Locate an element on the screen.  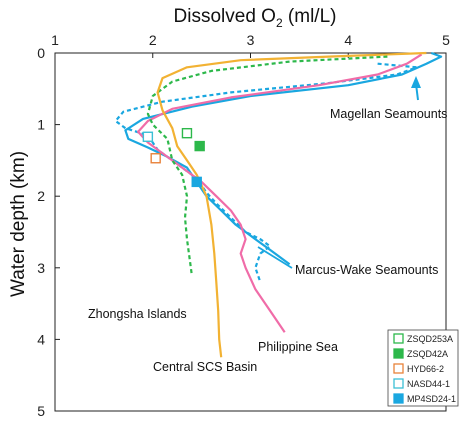
x-axis-title-unit: (ml/L) is located at coordinates (310, 16).